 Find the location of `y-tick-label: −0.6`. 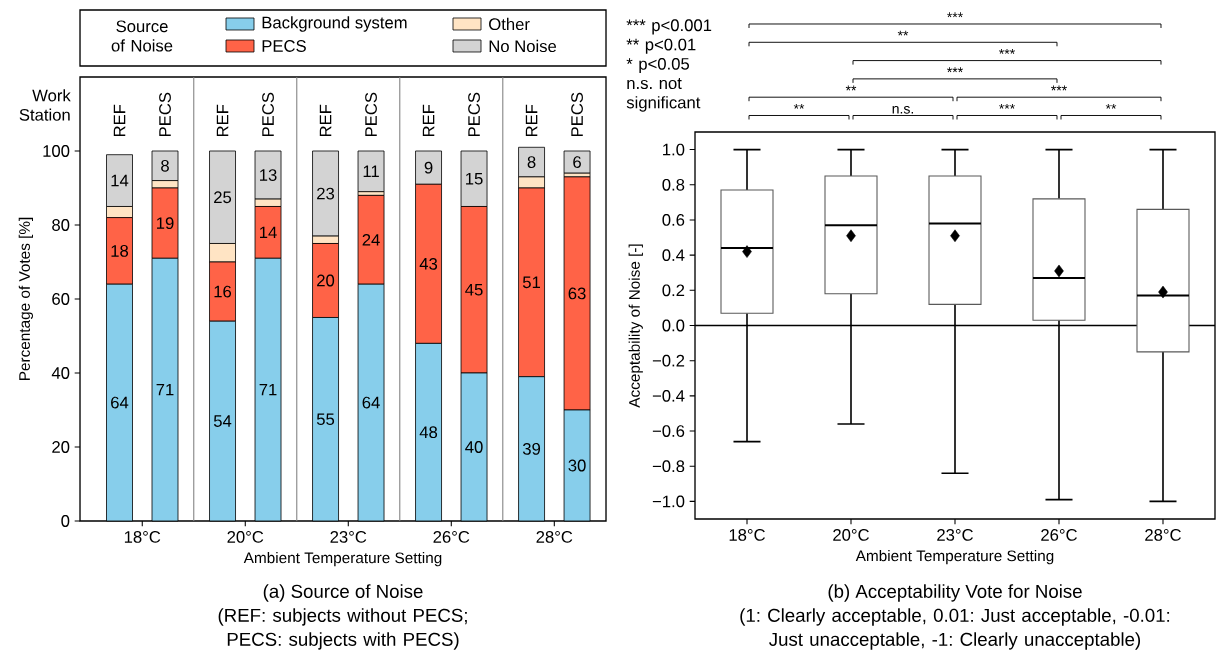

y-tick-label: −0.6 is located at coordinates (668, 431).